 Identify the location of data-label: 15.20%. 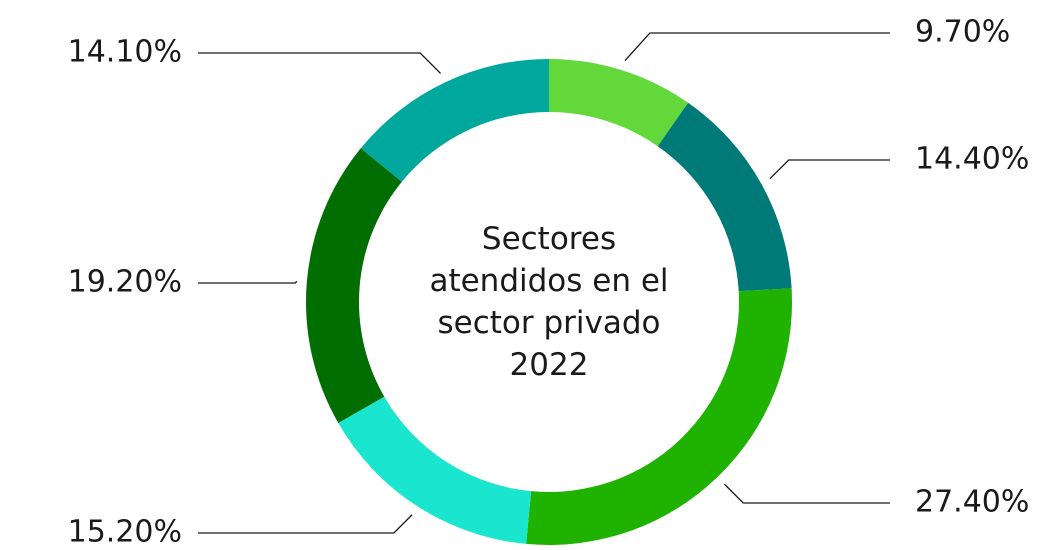
(125, 532).